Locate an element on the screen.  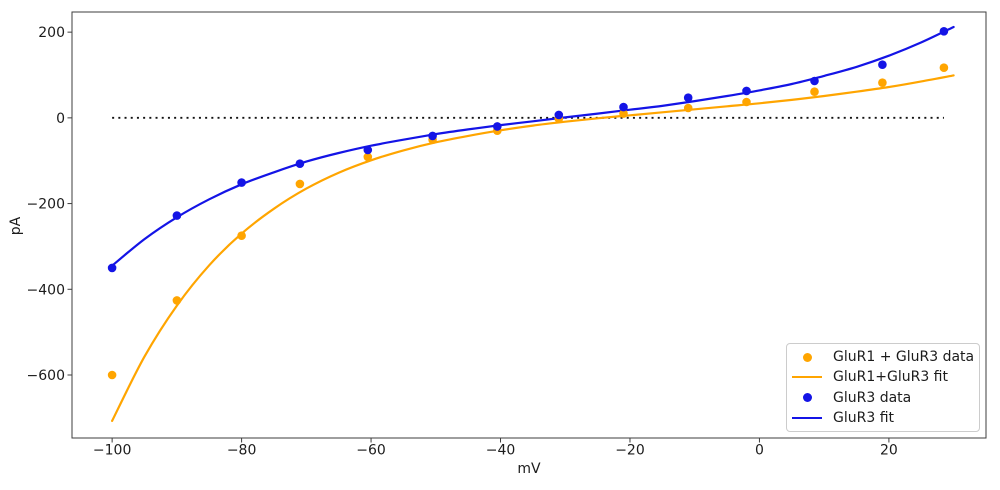
legend-entry: GluR1 + GluR3 data is located at coordinates (883, 357).